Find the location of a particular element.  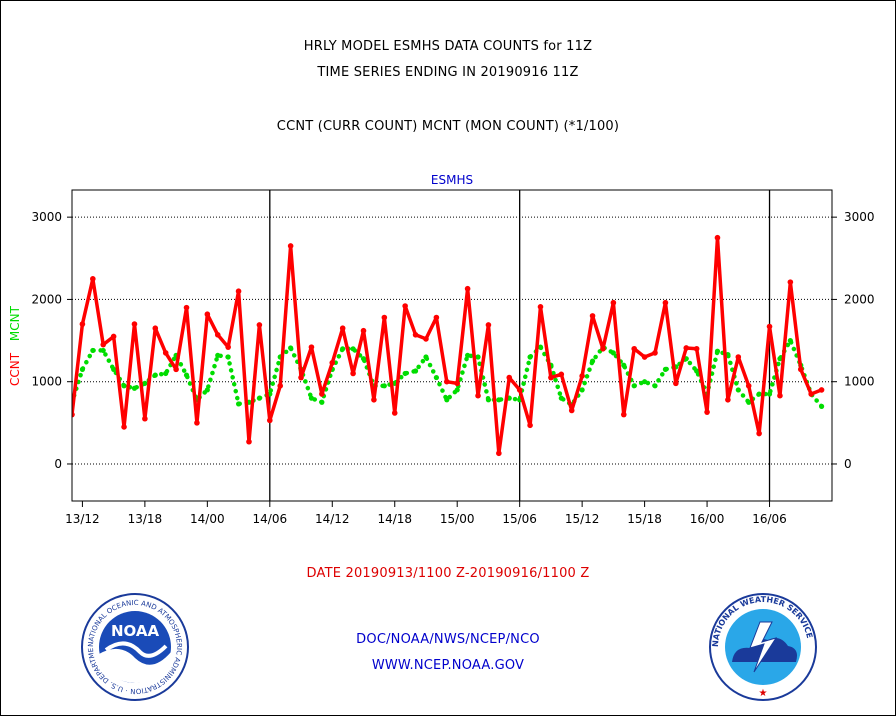

xtick-label-15-06: 15/06 is located at coordinates (519, 519).